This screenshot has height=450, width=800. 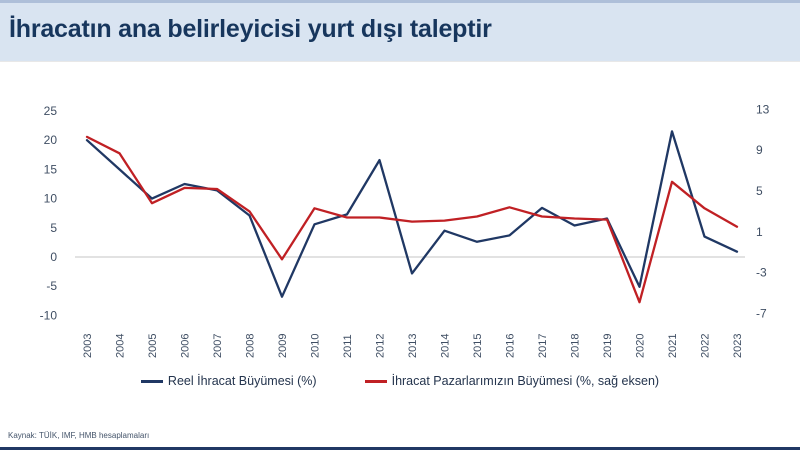 I want to click on x-axis-label: 2004, so click(x=121, y=346).